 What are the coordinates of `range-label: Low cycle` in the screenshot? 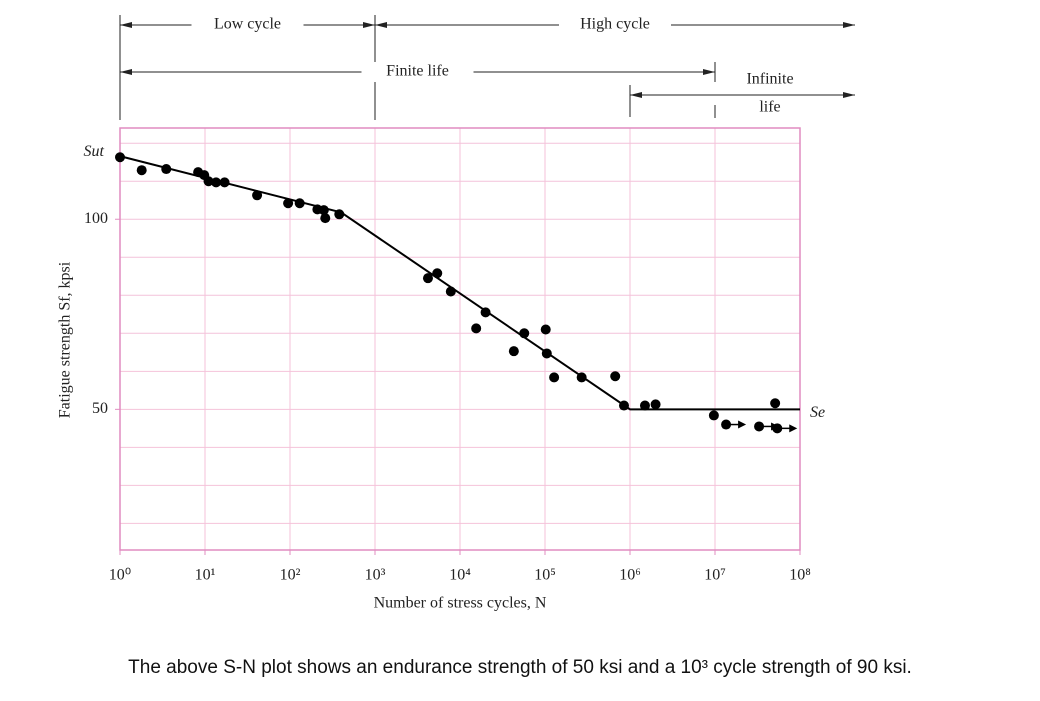 It's located at (247, 24).